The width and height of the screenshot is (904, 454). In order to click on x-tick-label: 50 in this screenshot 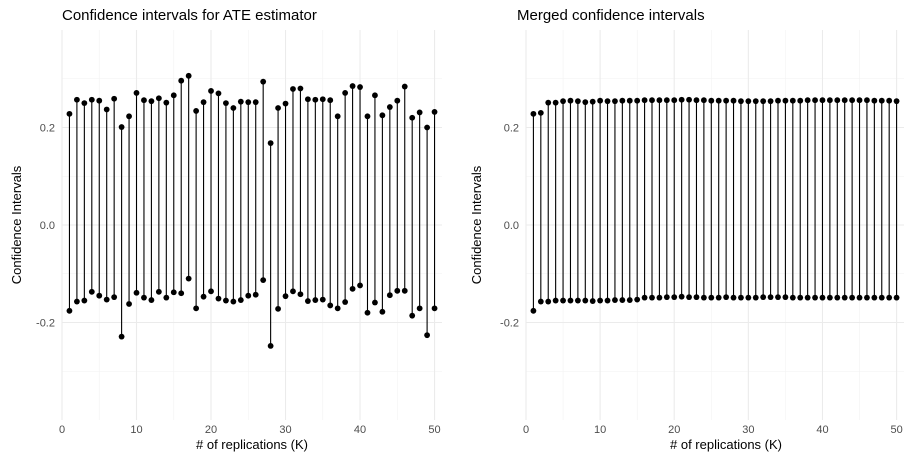, I will do `click(434, 430)`.